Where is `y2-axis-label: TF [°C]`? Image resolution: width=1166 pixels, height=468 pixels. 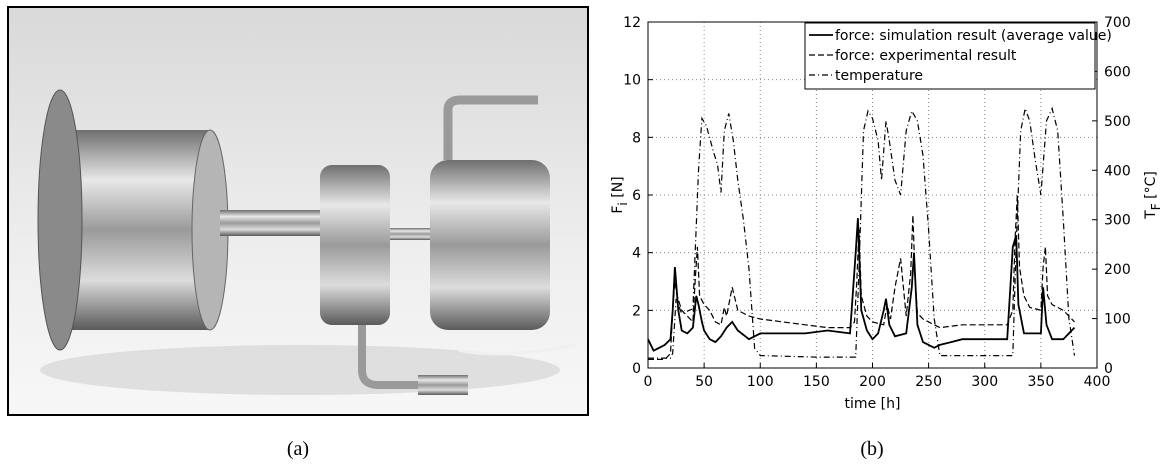
y2-axis-label: TF [°C] is located at coordinates (1153, 195).